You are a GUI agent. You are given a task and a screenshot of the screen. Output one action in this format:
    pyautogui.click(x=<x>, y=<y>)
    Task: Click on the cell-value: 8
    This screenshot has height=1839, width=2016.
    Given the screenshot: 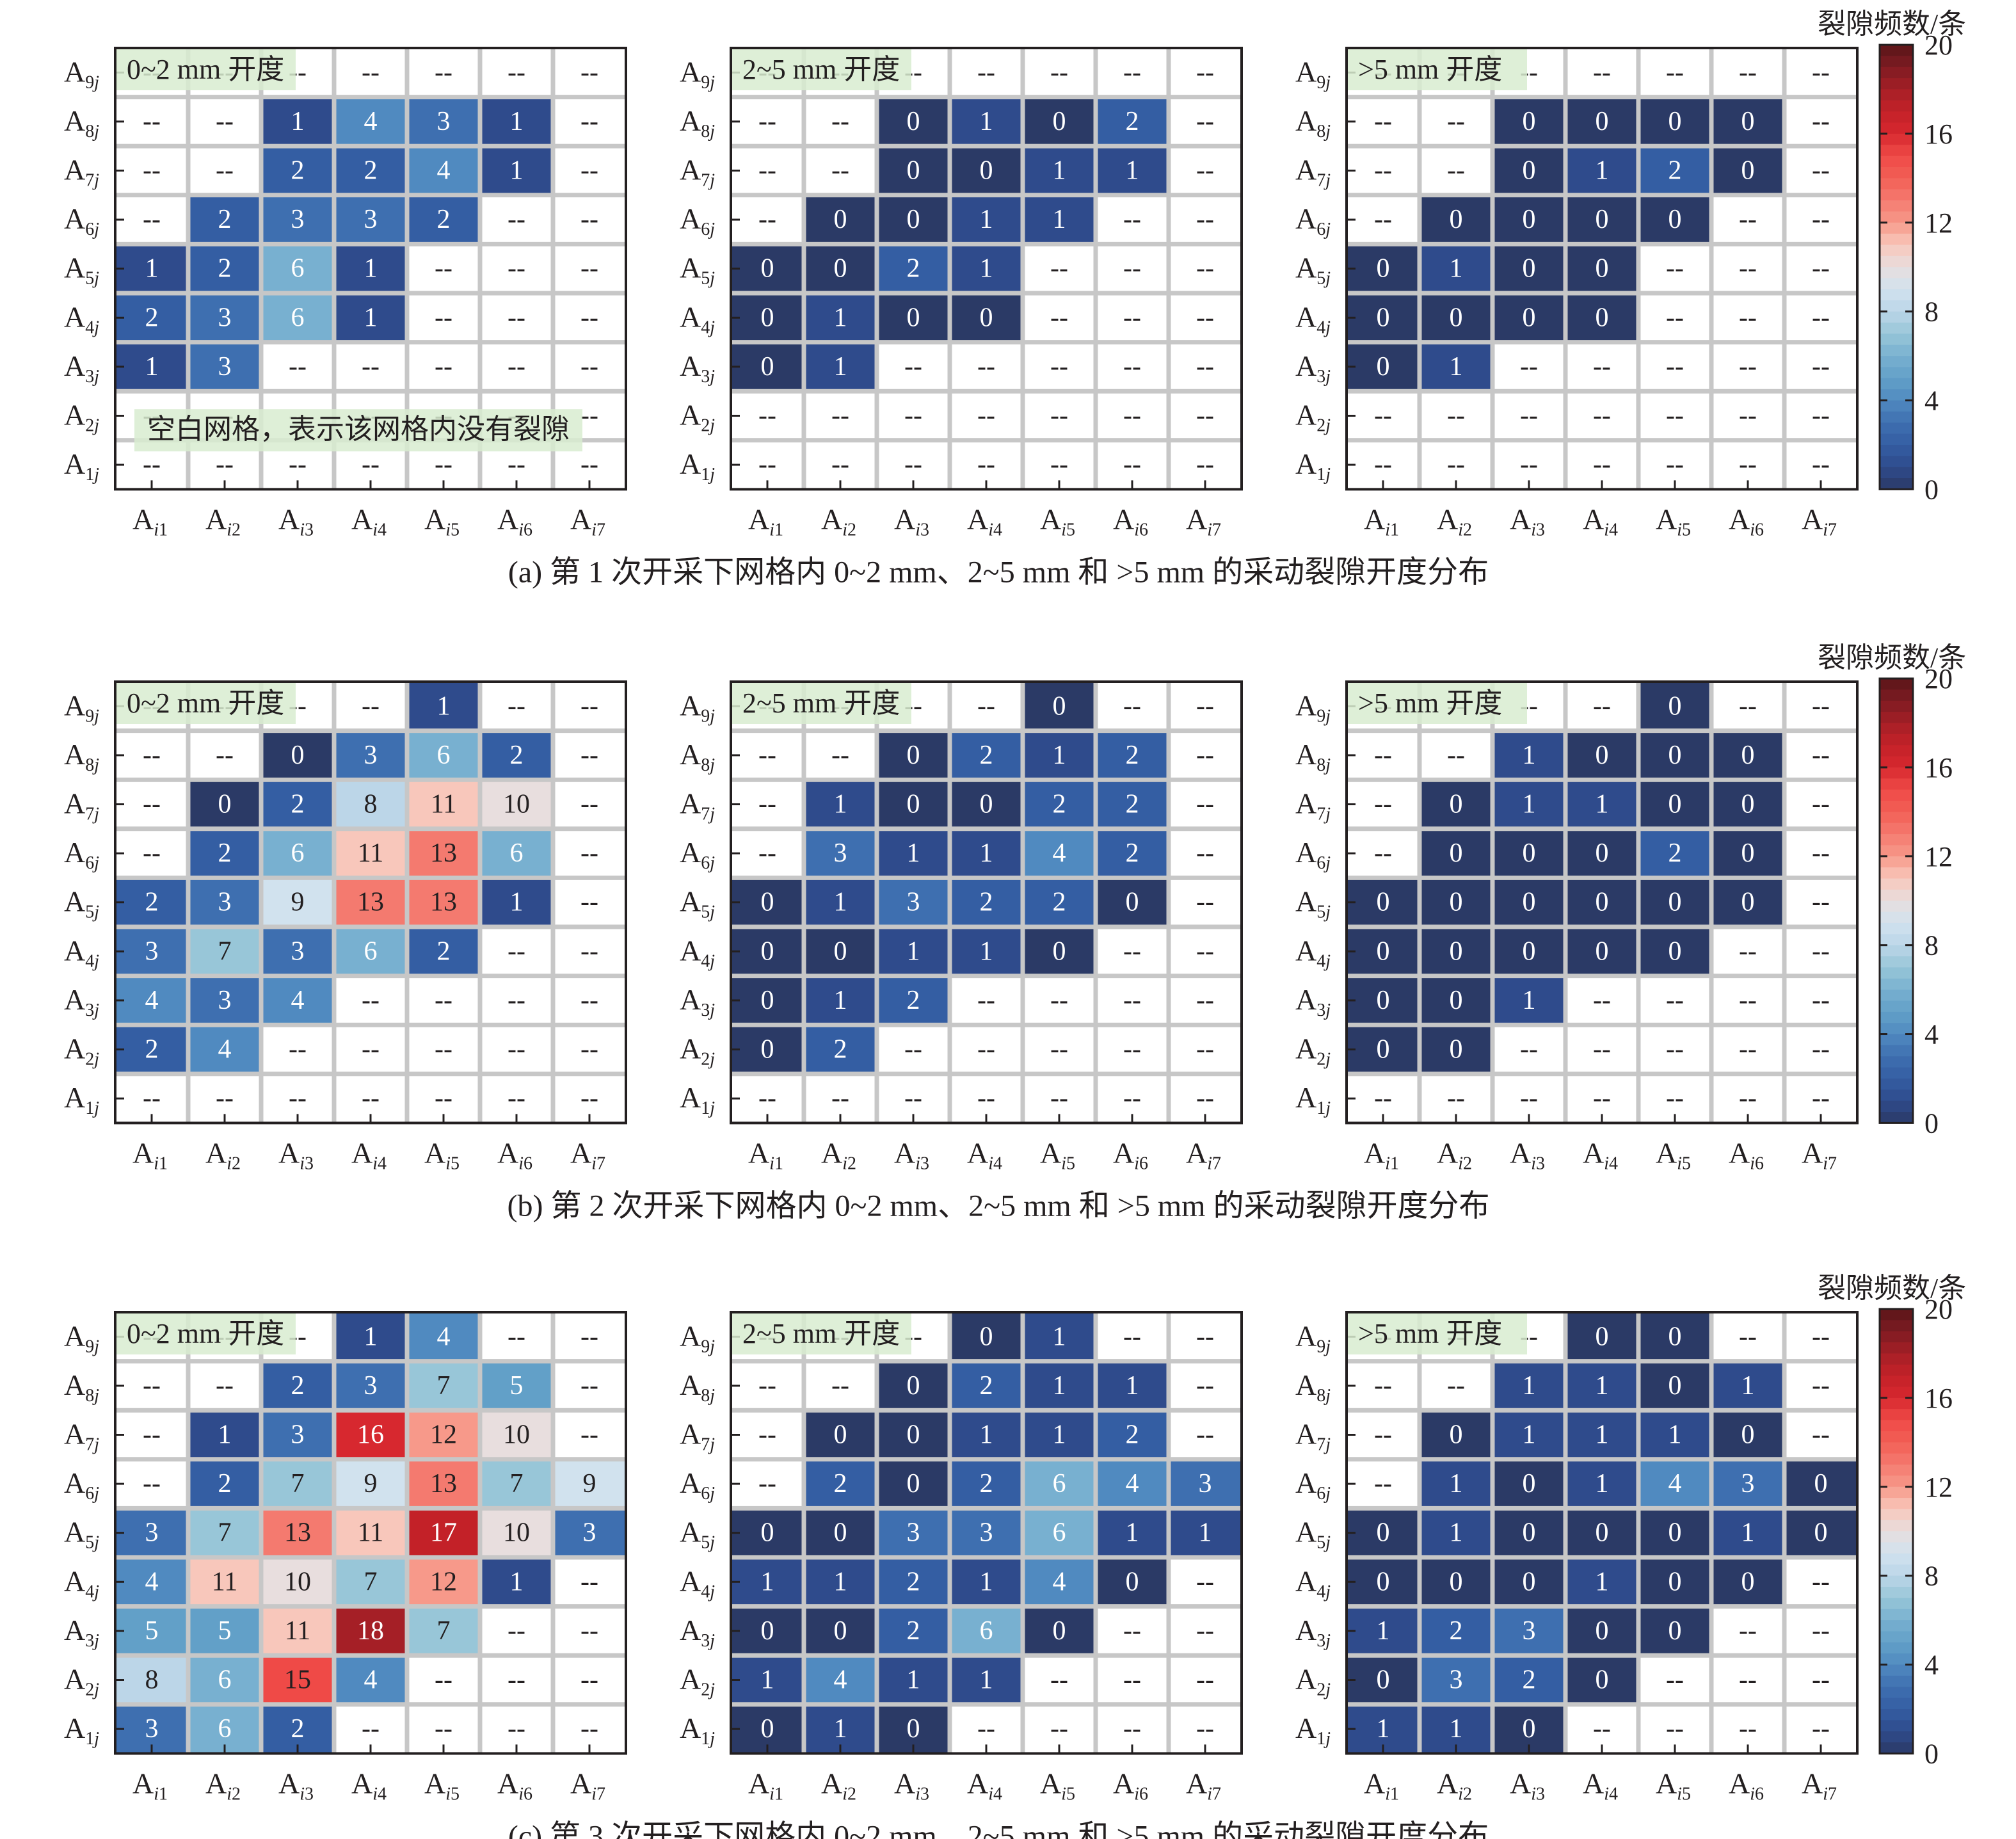 What is the action you would take?
    pyautogui.click(x=152, y=1680)
    